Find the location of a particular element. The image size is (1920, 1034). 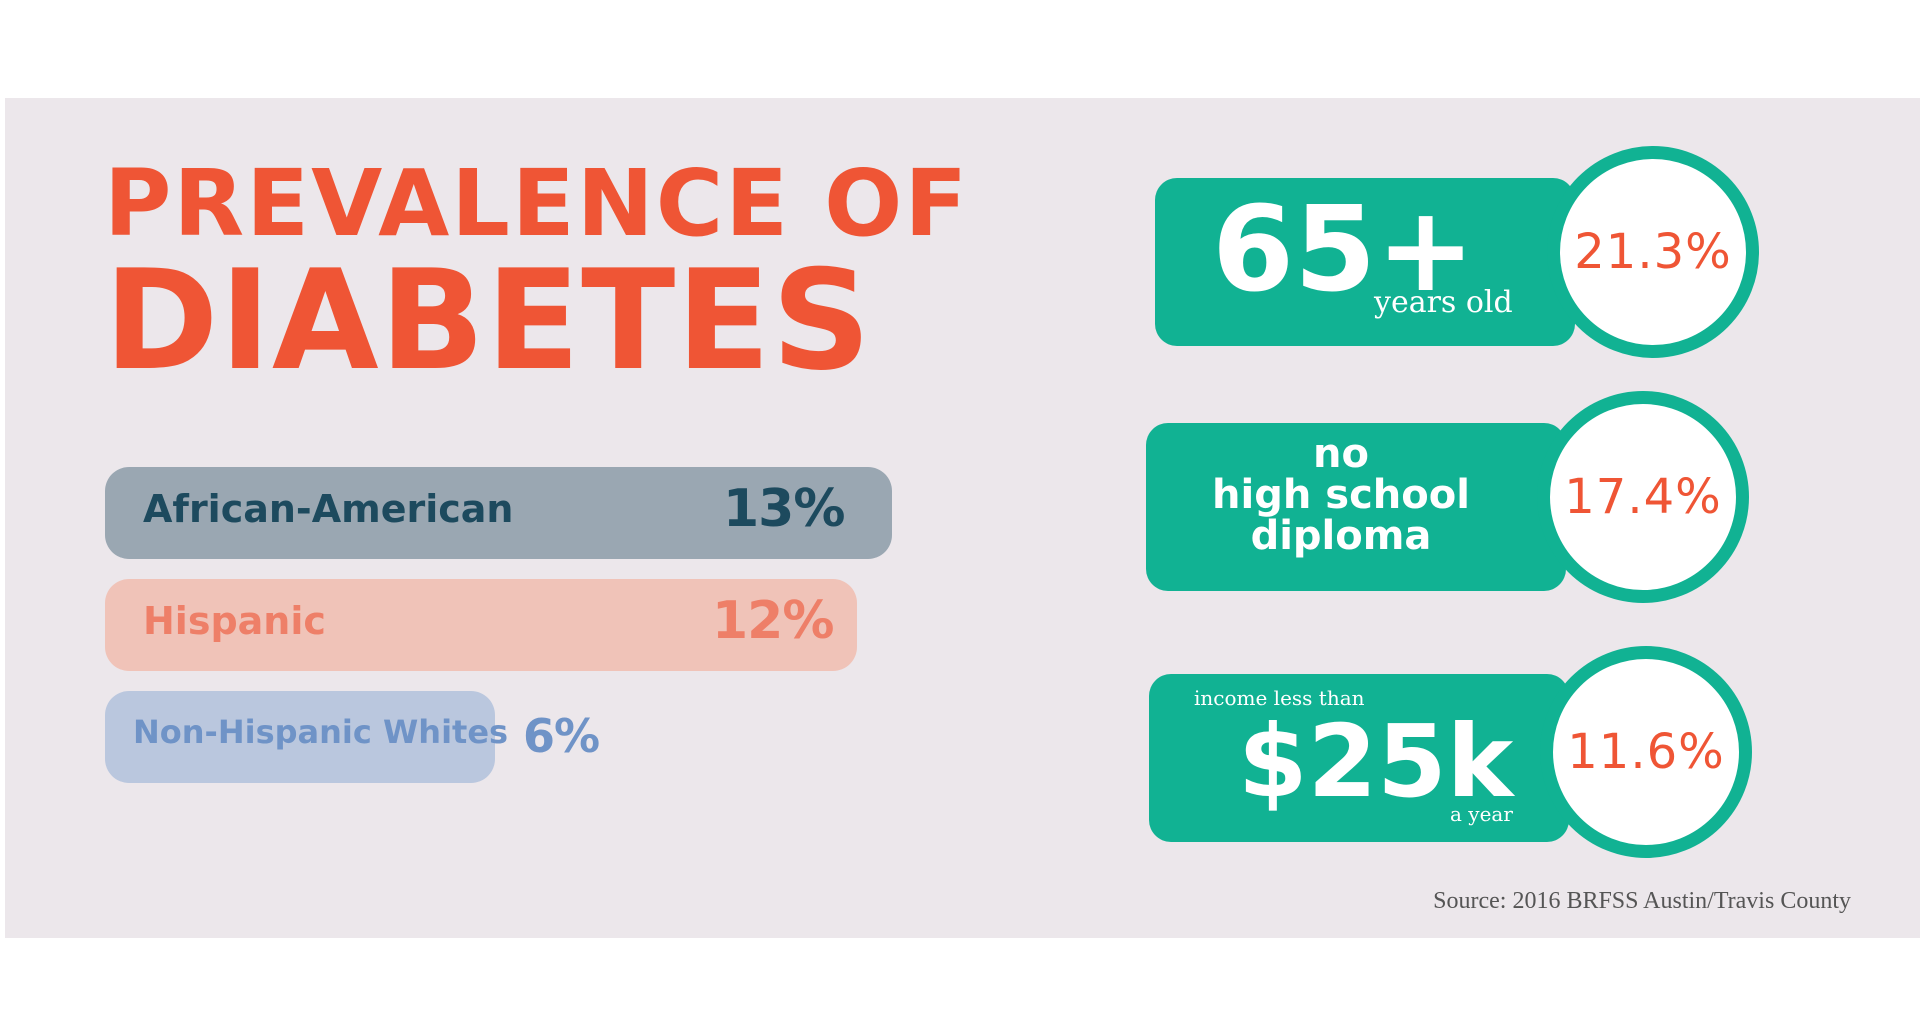

income-highlight-caption-top: income less than is located at coordinates (1279, 698).